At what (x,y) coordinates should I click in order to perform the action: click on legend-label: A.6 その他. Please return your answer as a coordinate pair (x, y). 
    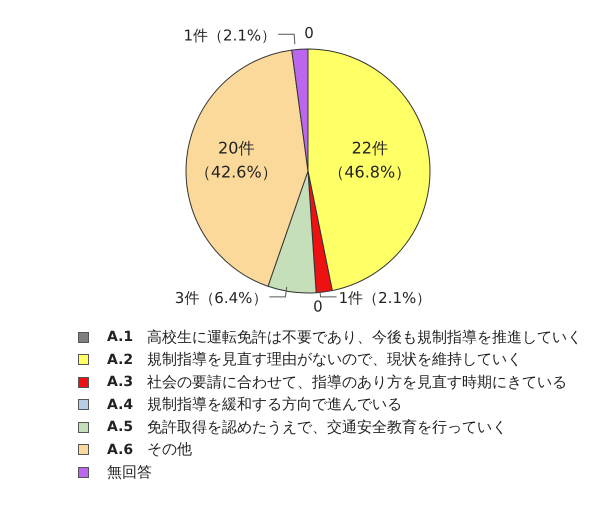
    Looking at the image, I should click on (149, 450).